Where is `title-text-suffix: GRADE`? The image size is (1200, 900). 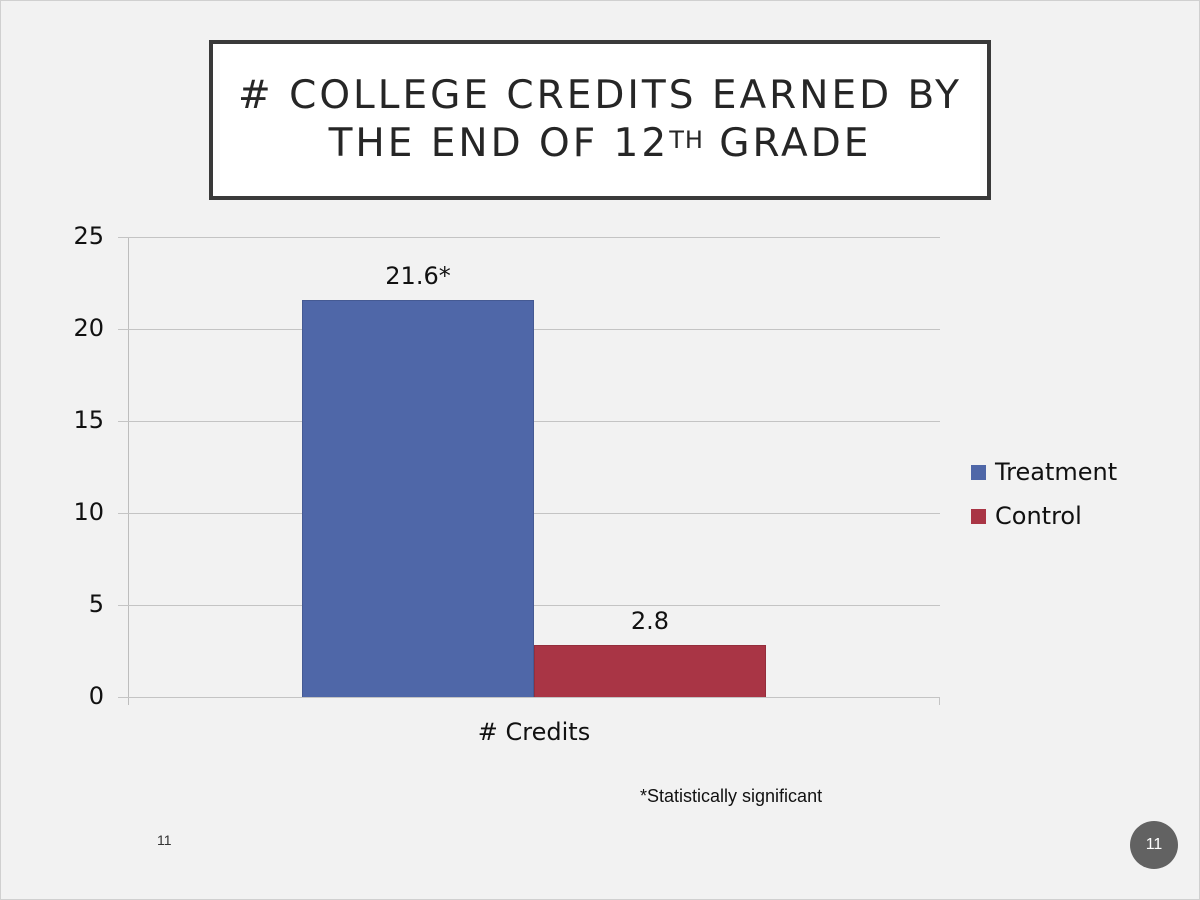
title-text-suffix: GRADE is located at coordinates (787, 143).